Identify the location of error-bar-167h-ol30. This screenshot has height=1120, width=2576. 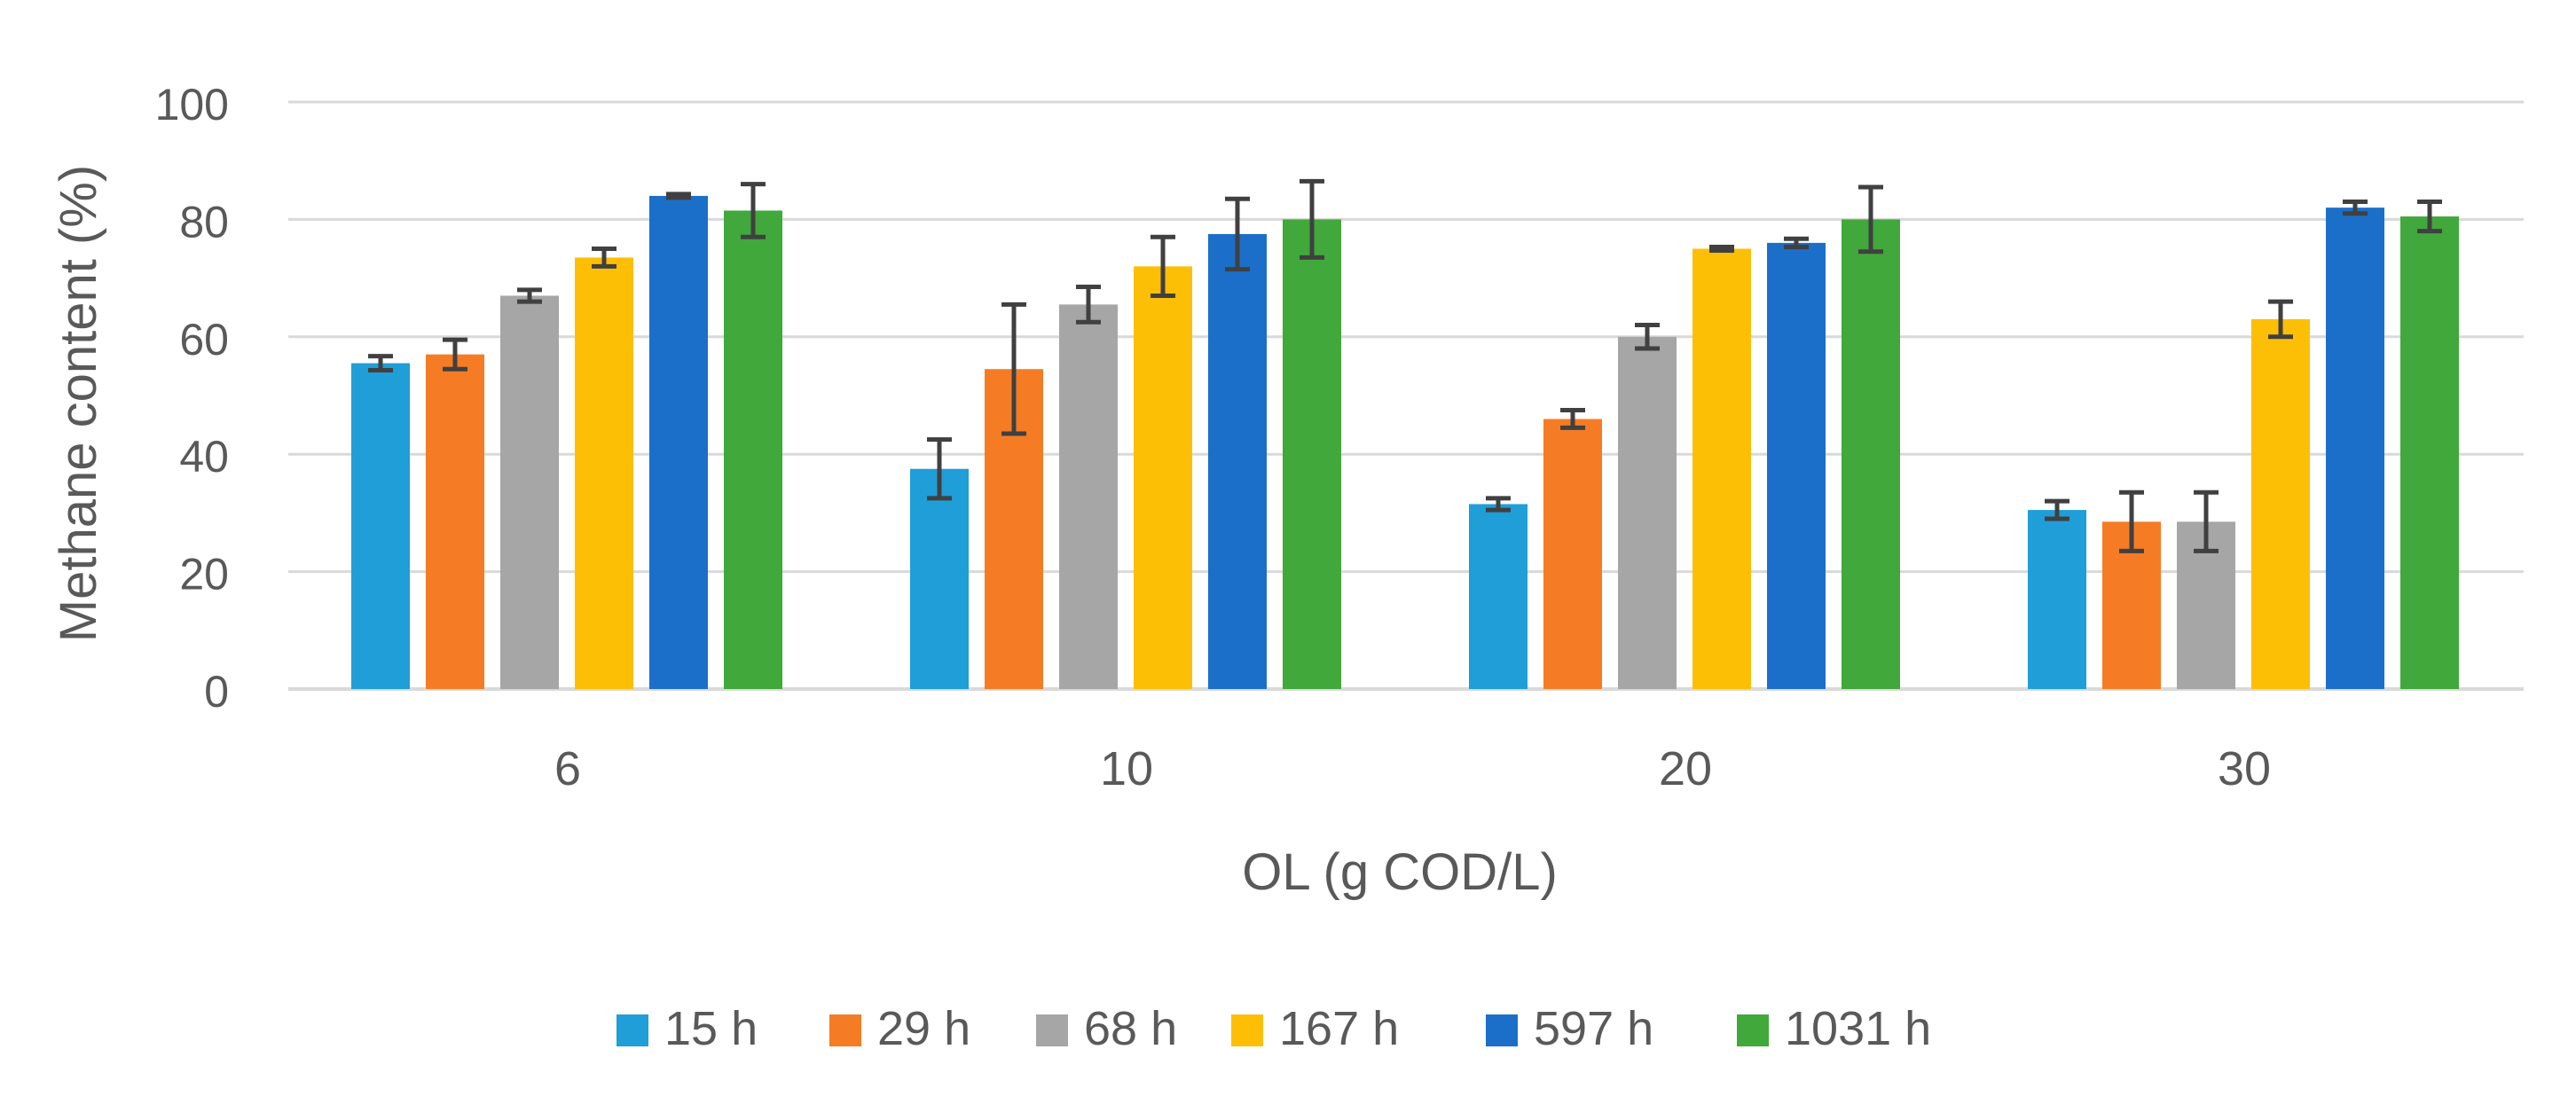
(2280, 320).